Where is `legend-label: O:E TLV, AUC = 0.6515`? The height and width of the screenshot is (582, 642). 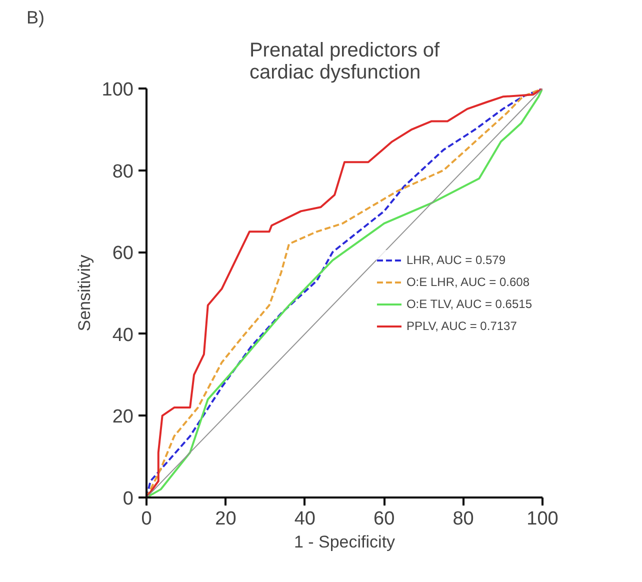 legend-label: O:E TLV, AUC = 0.6515 is located at coordinates (469, 303).